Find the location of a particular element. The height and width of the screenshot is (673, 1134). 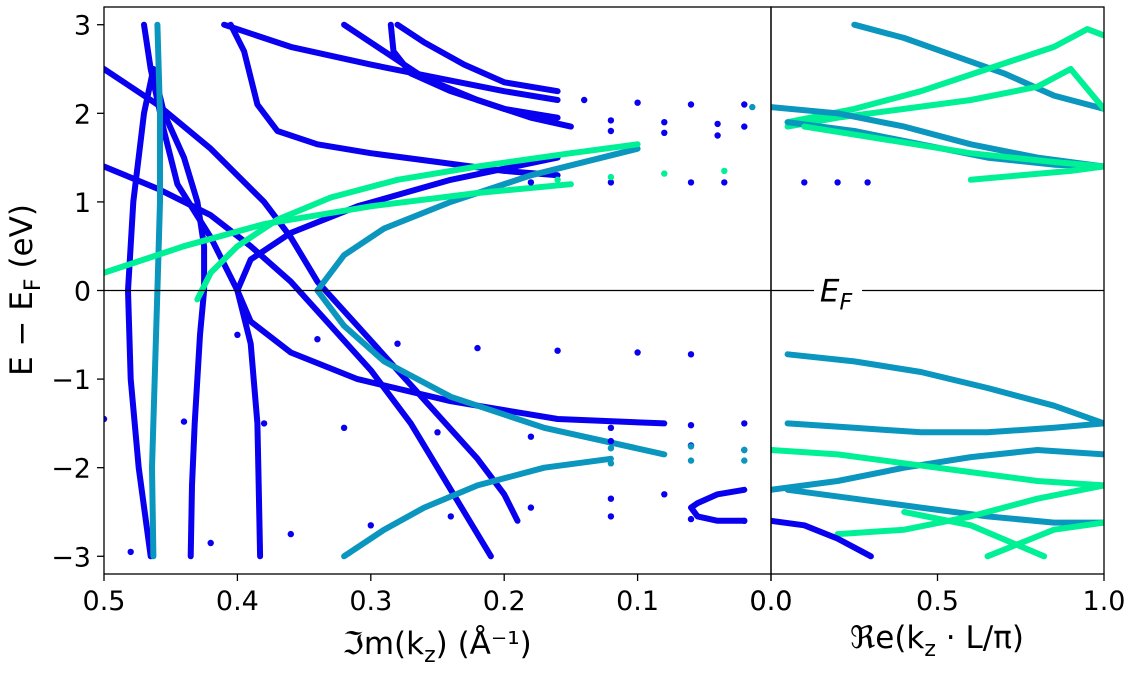

imaginary-xtick-label: 0.2 is located at coordinates (504, 601).